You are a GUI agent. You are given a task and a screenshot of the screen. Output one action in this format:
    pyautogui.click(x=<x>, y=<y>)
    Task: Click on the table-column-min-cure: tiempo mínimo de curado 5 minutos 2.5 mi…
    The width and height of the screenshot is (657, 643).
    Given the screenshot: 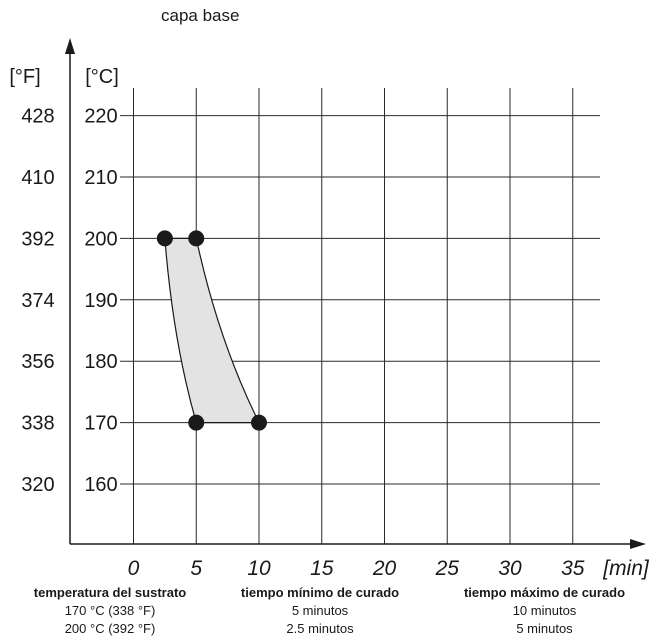 What is the action you would take?
    pyautogui.click(x=320, y=611)
    